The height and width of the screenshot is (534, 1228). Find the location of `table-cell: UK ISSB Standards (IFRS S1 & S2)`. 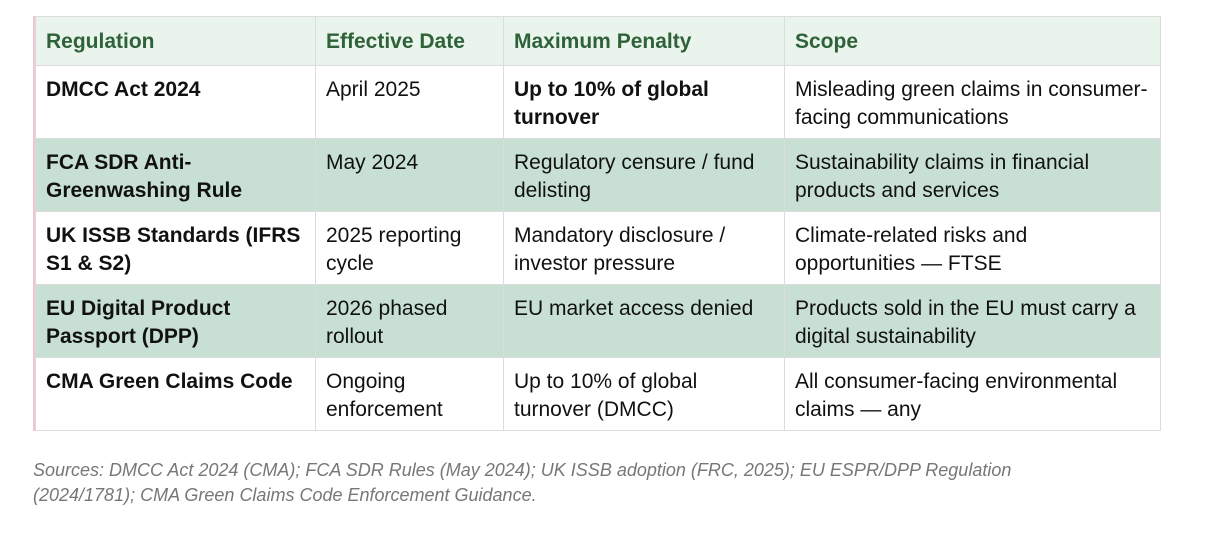

table-cell: UK ISSB Standards (IFRS S1 & S2) is located at coordinates (175, 248).